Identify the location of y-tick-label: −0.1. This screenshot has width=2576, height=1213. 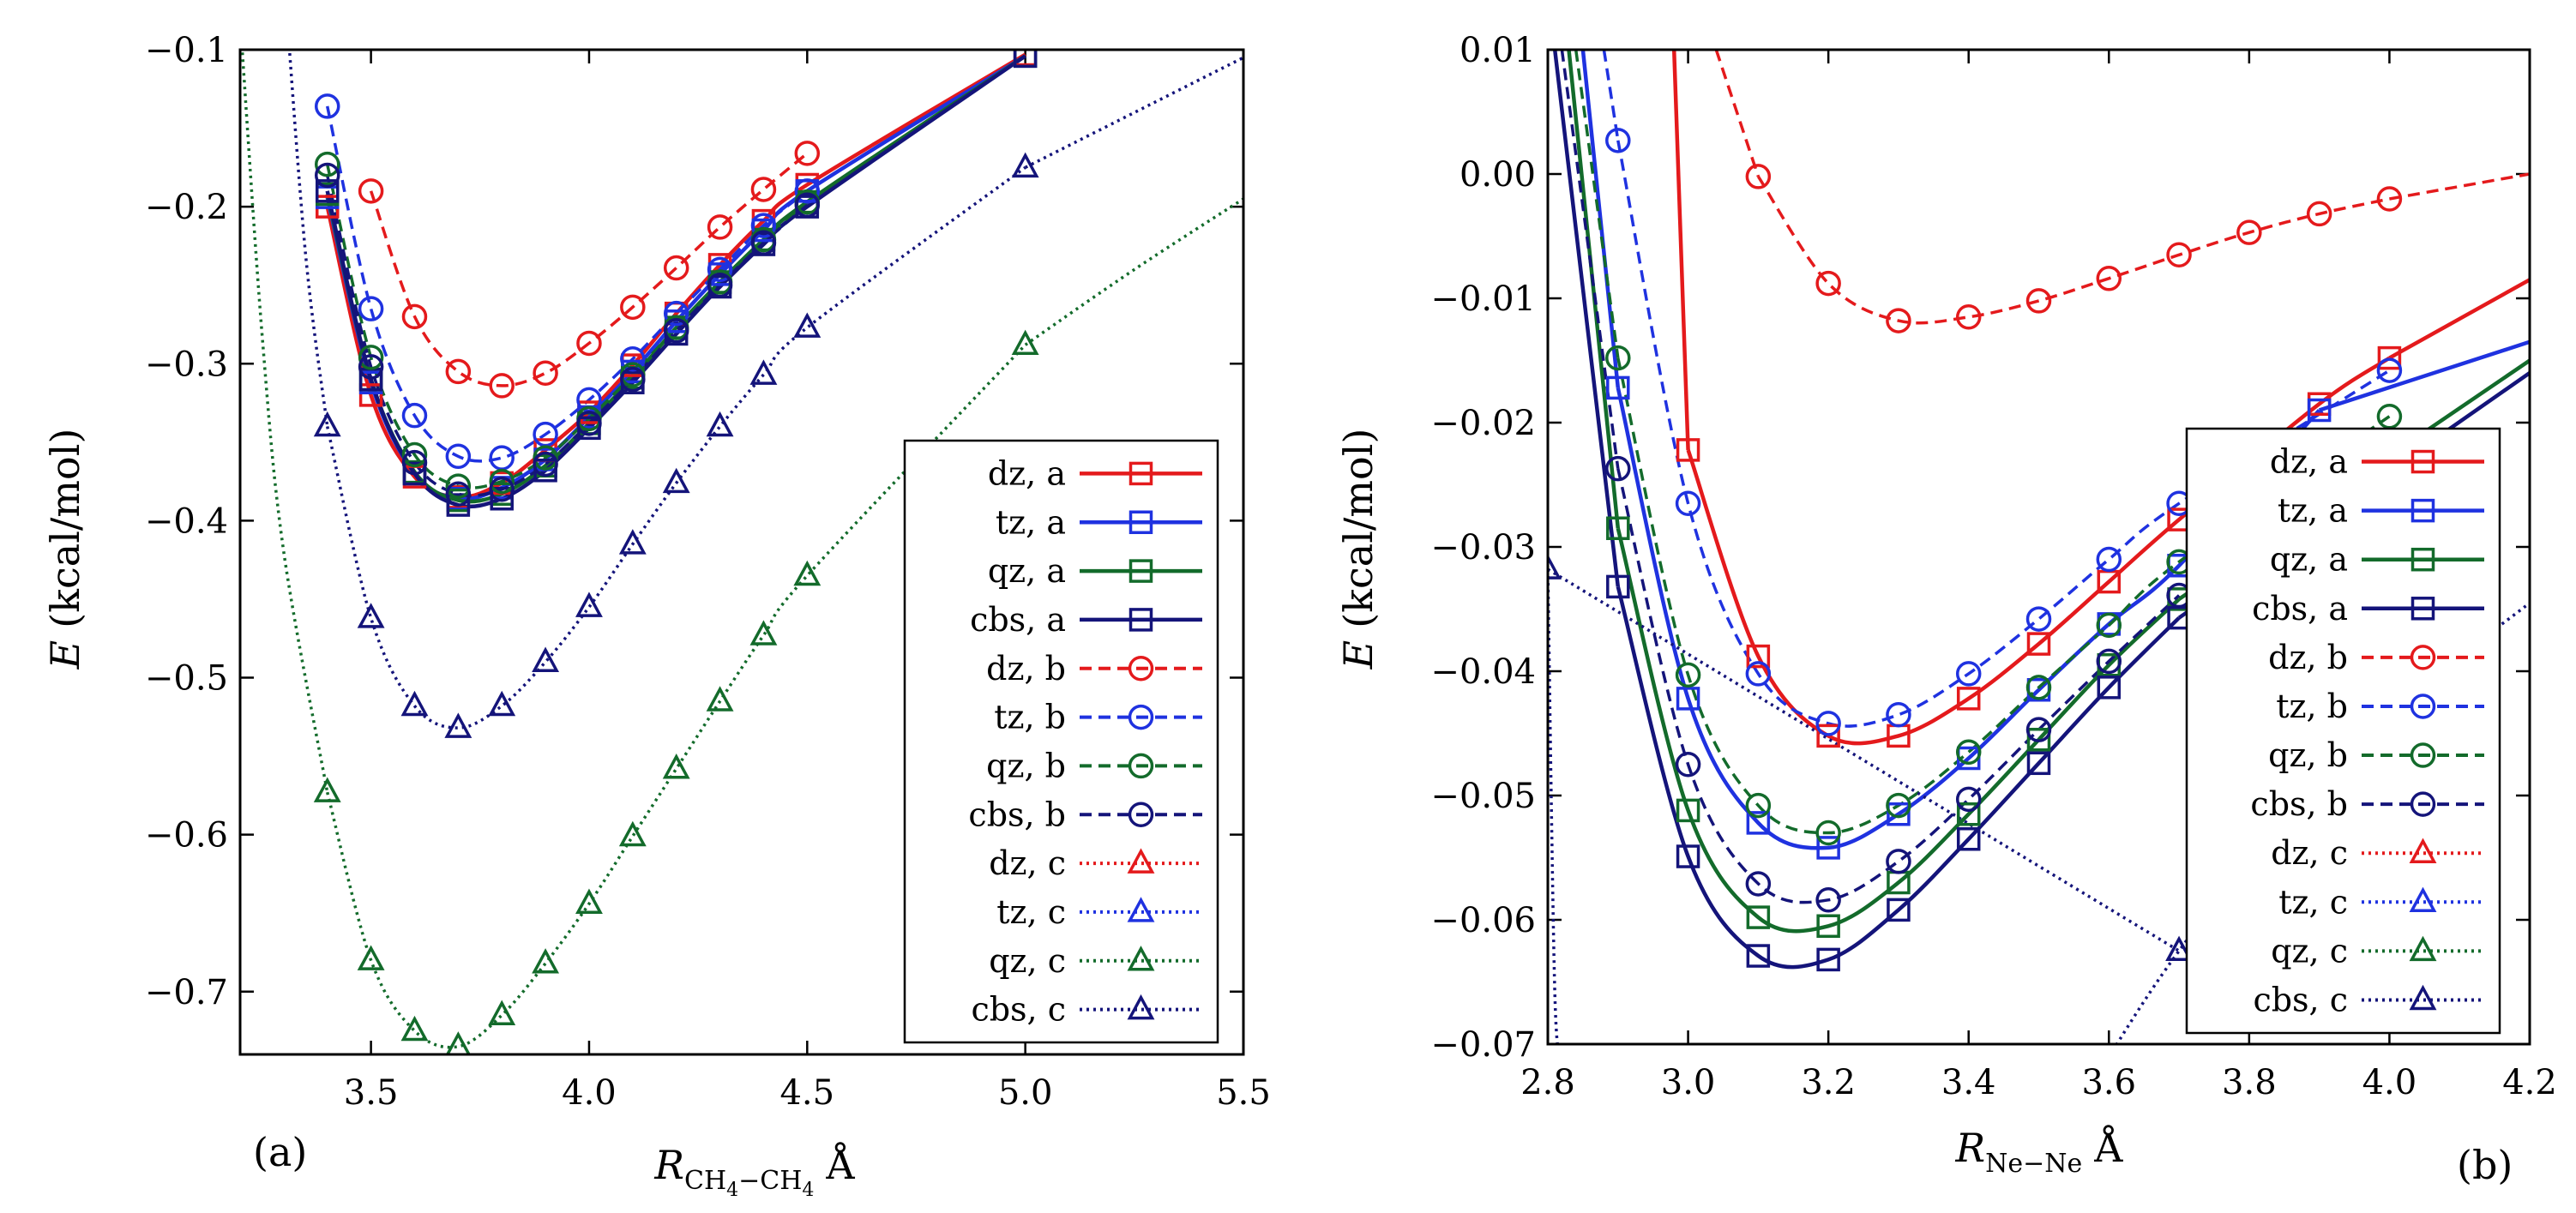
(186, 50).